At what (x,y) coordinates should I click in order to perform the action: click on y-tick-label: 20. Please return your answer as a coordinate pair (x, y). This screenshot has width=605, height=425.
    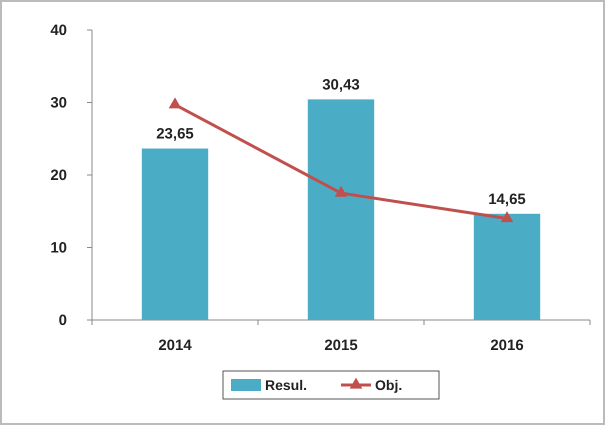
    Looking at the image, I should click on (58, 175).